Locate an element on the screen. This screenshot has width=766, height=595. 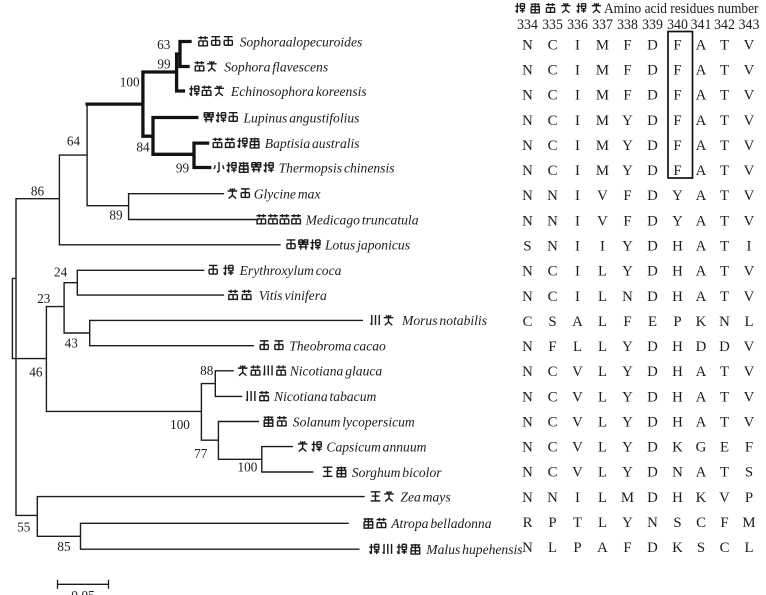
svg-text: 335 is located at coordinates (552, 25).